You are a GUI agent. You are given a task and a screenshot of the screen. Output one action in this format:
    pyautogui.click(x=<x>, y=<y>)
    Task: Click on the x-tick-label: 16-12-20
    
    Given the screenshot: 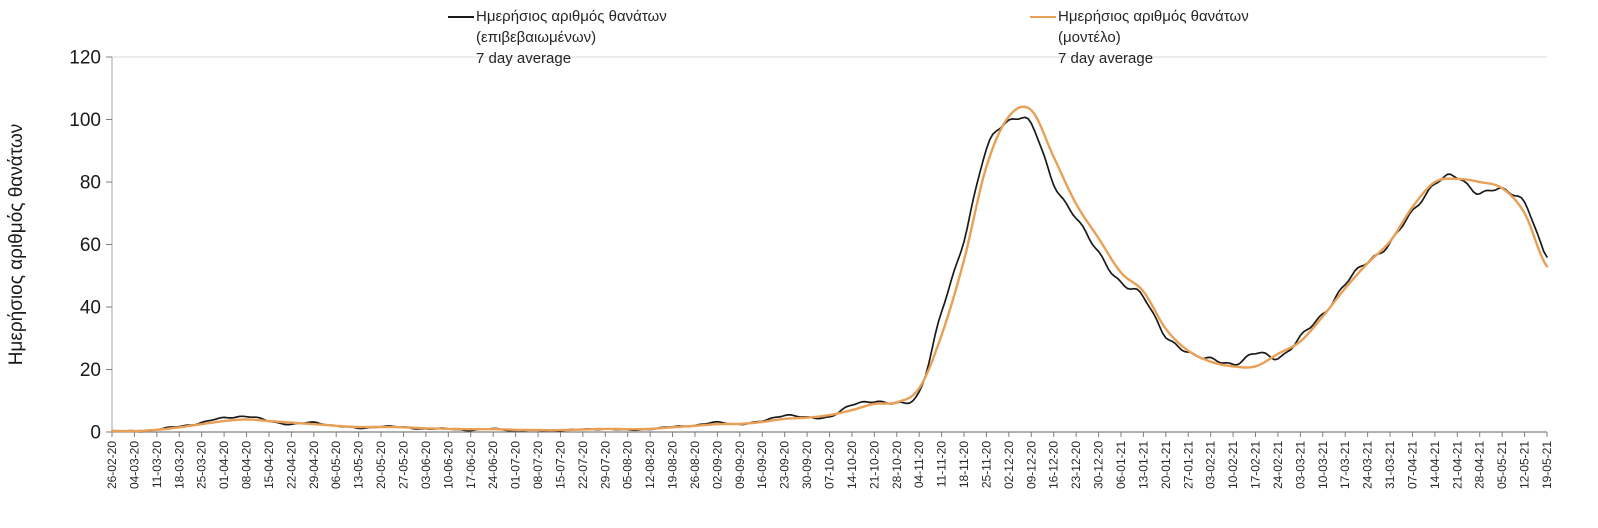 What is the action you would take?
    pyautogui.click(x=1054, y=465)
    